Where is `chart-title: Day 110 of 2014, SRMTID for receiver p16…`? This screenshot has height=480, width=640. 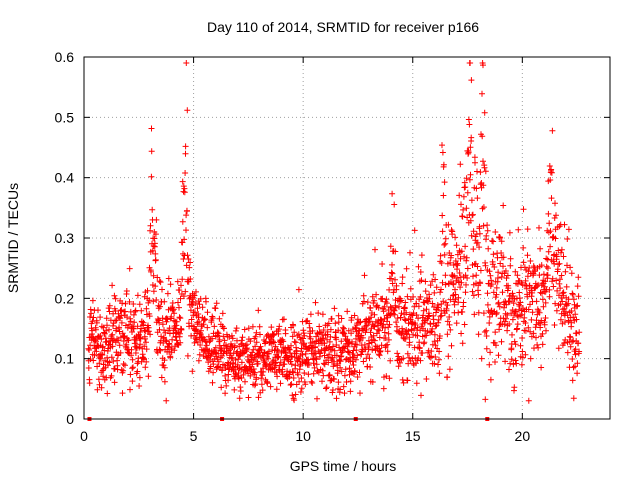
chart-title: Day 110 of 2014, SRMTID for receiver p16… is located at coordinates (343, 27).